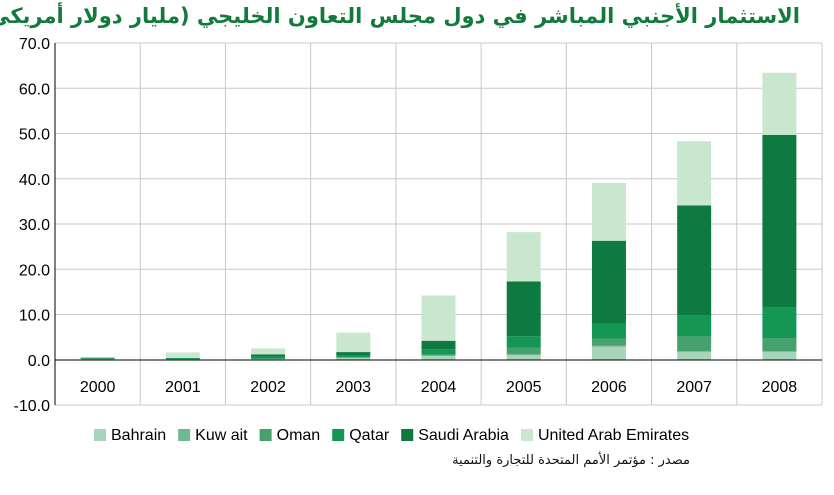 The image size is (834, 495). Describe the element at coordinates (34, 180) in the screenshot. I see `y-tick-label: 40.0` at that location.